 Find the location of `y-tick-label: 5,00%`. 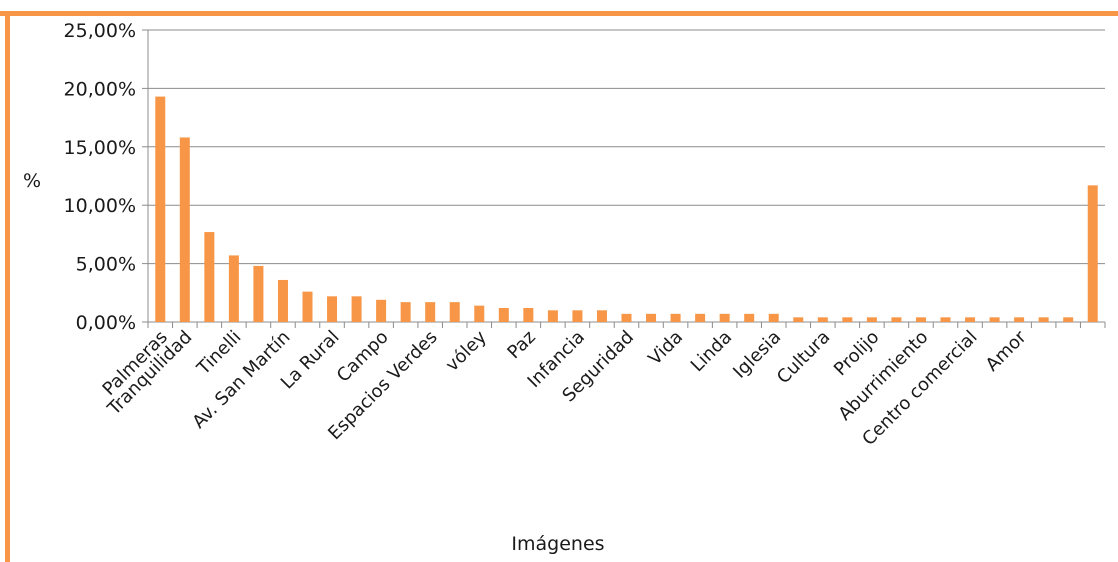

y-tick-label: 5,00% is located at coordinates (106, 265).